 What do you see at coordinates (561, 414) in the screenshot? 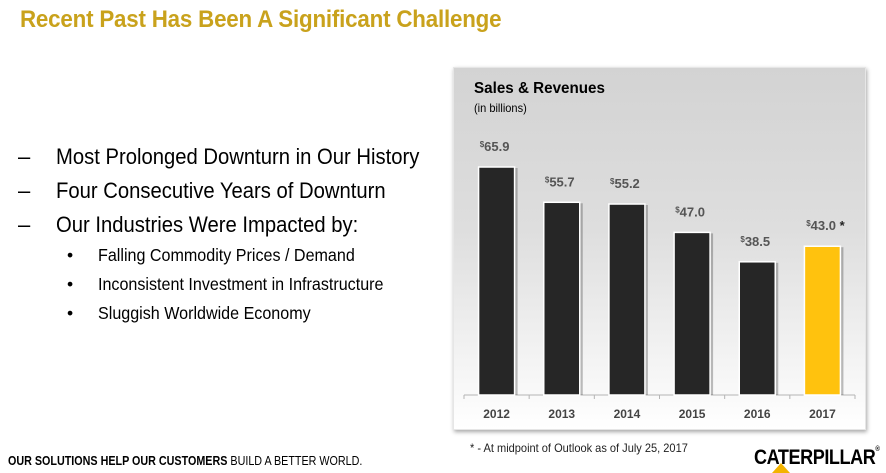
I see `category-label: 2013` at bounding box center [561, 414].